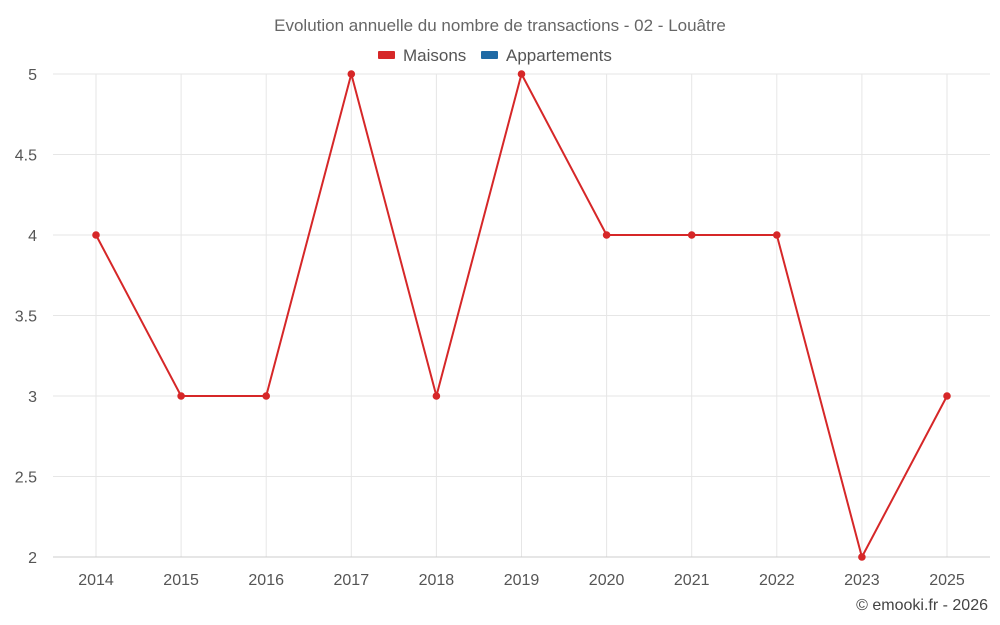 The height and width of the screenshot is (625, 1000). I want to click on x-tick-label: 2019, so click(522, 580).